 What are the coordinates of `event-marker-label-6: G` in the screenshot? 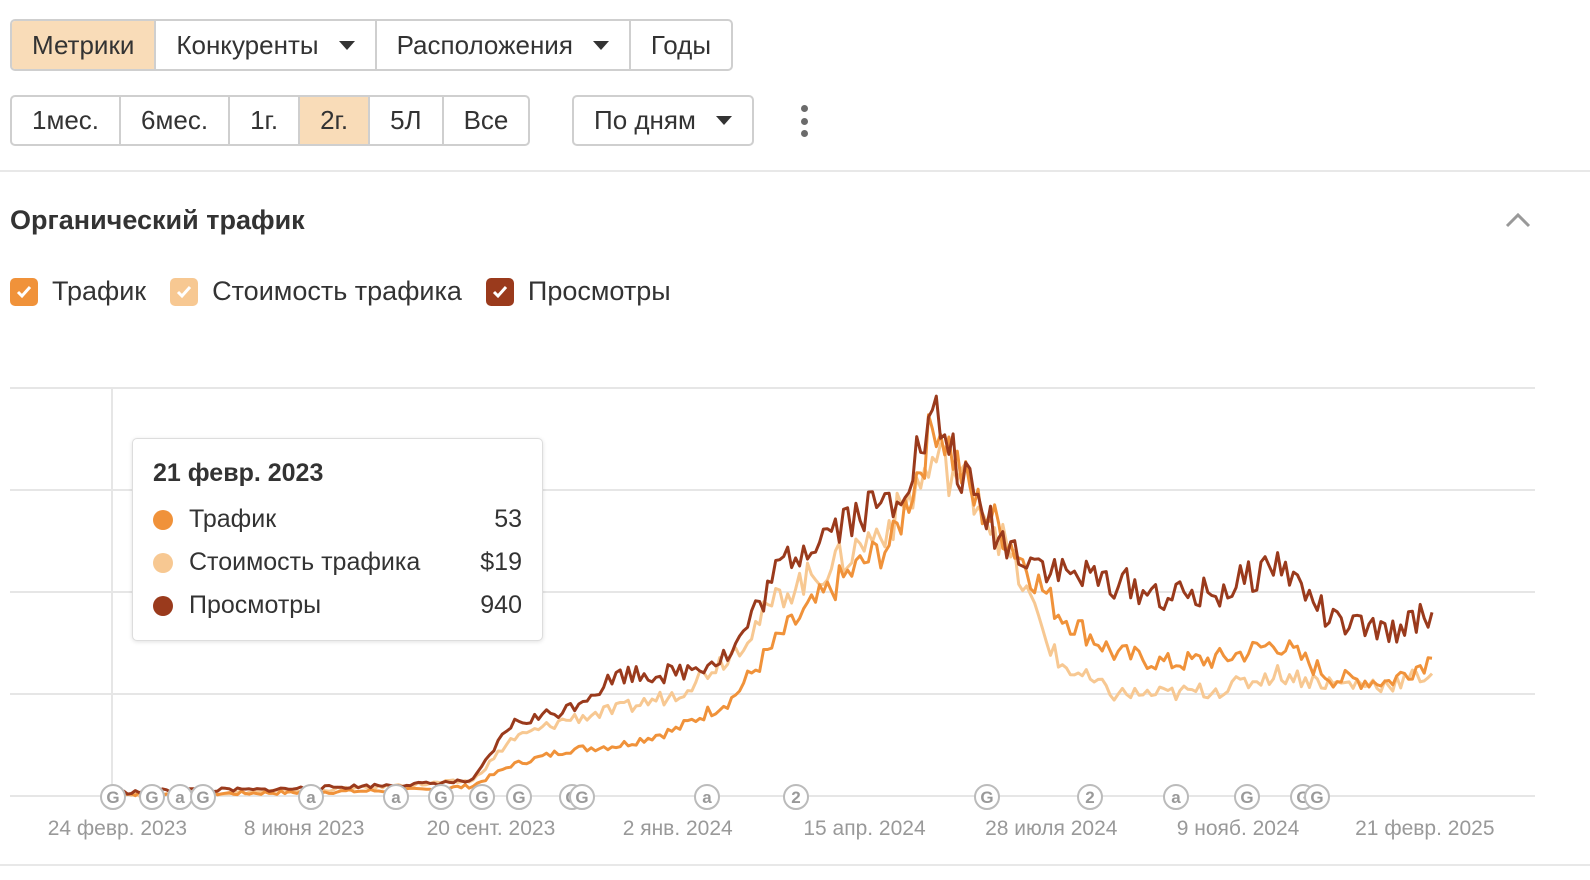 It's located at (440, 797).